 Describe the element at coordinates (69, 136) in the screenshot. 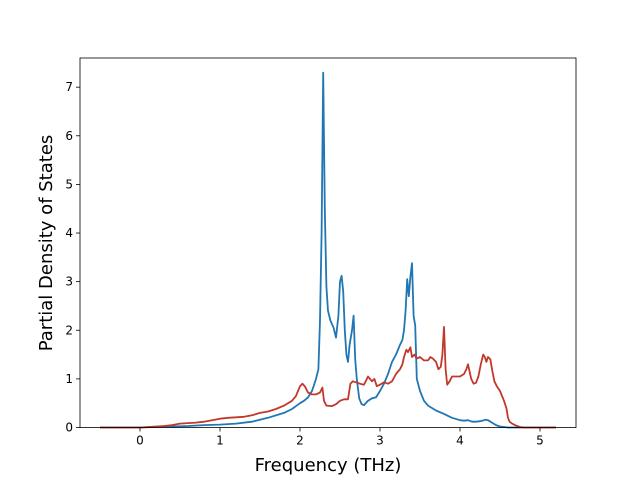

I see `y-tick-label: 6` at that location.